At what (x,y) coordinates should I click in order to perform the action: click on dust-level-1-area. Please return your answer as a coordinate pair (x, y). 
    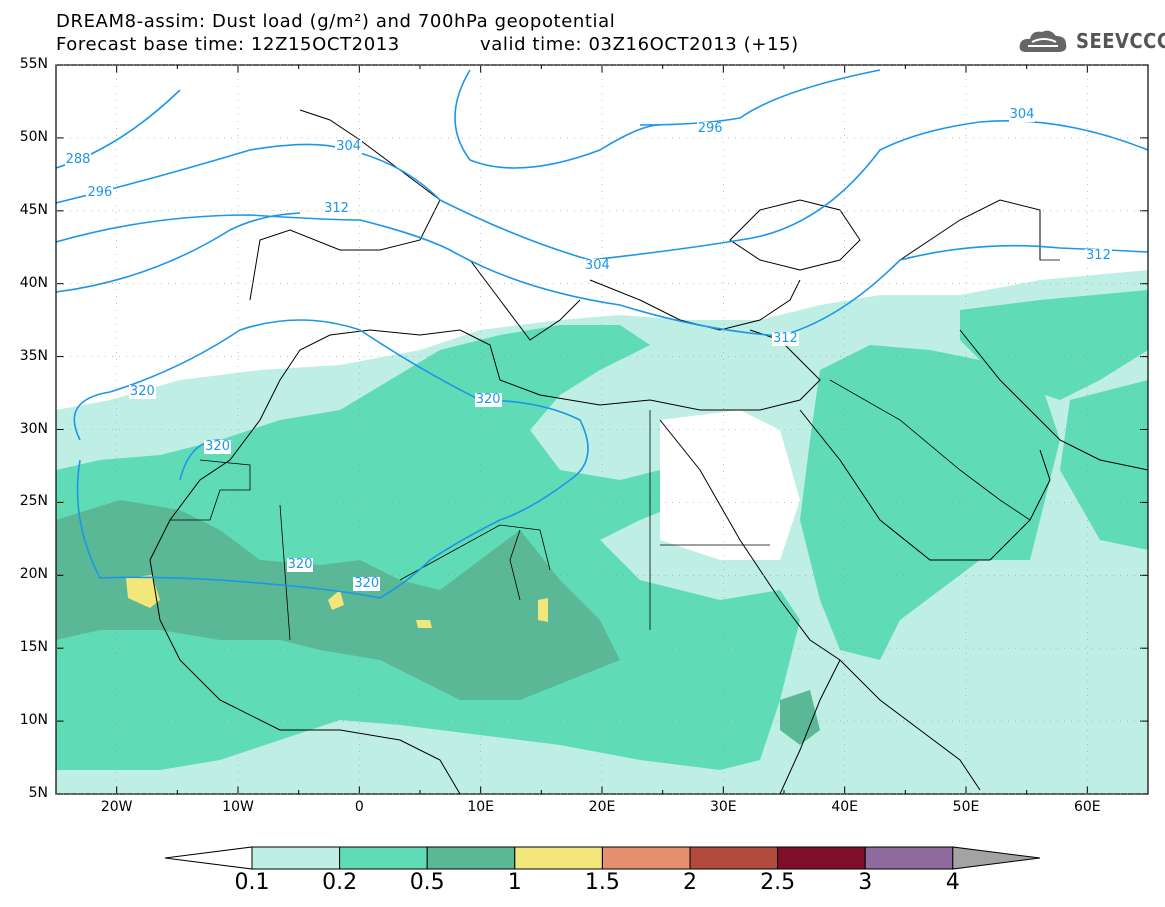
    Looking at the image, I should click on (337, 601).